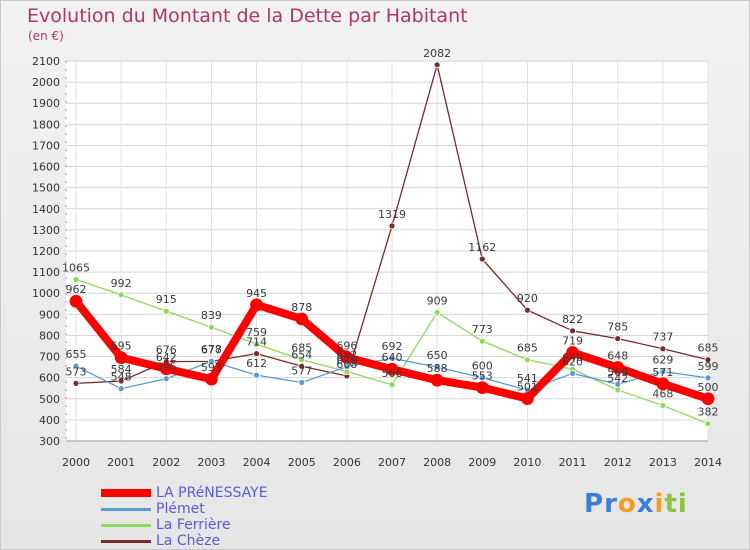 This screenshot has height=550, width=750. Describe the element at coordinates (527, 462) in the screenshot. I see `x-tick-label: 2010` at that location.